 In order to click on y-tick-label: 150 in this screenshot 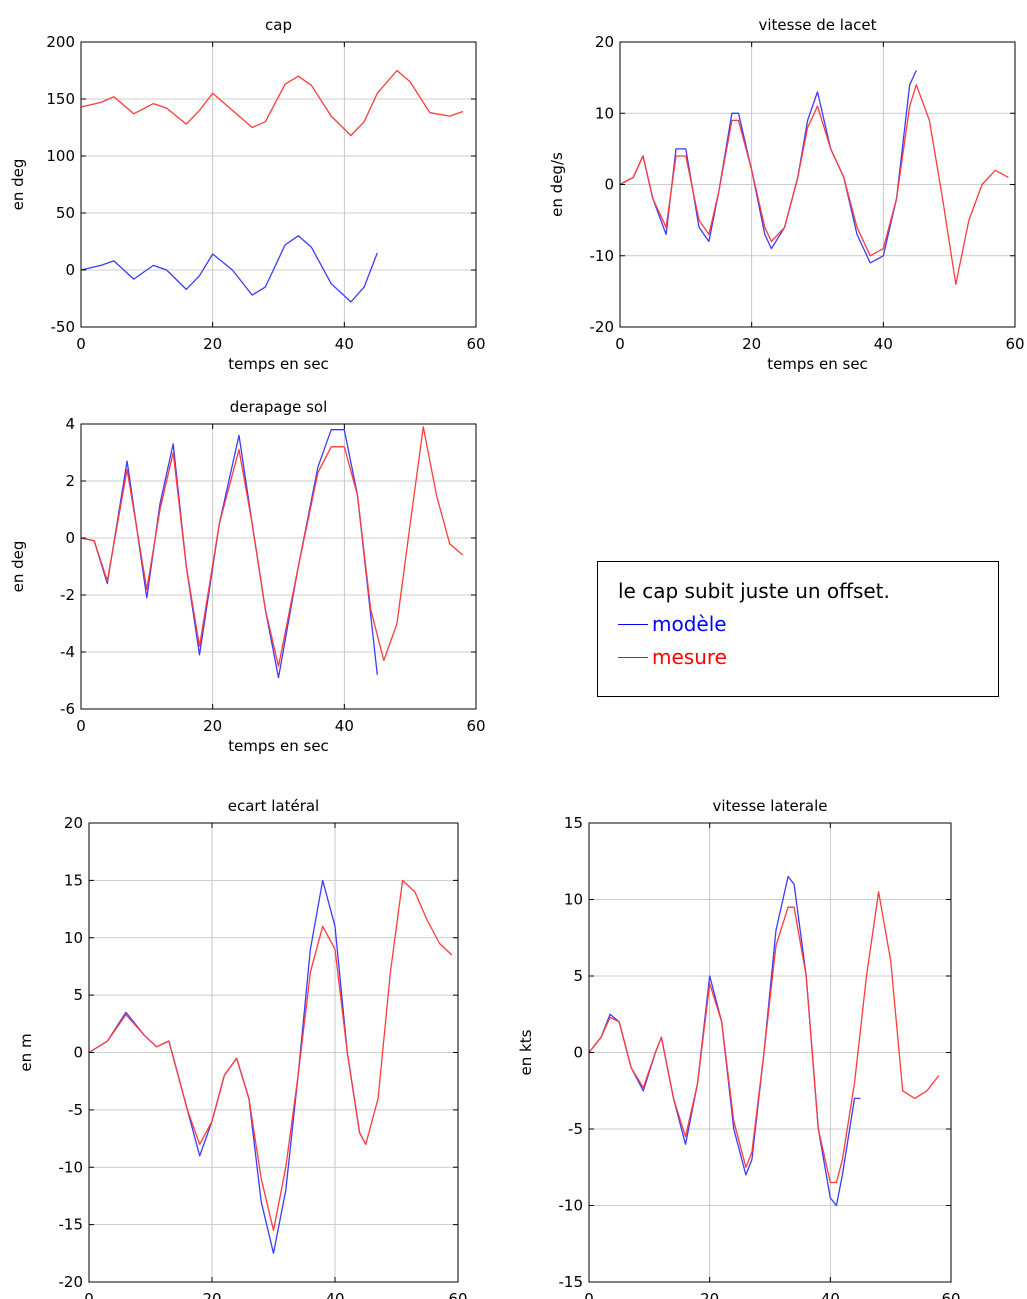, I will do `click(60, 99)`.